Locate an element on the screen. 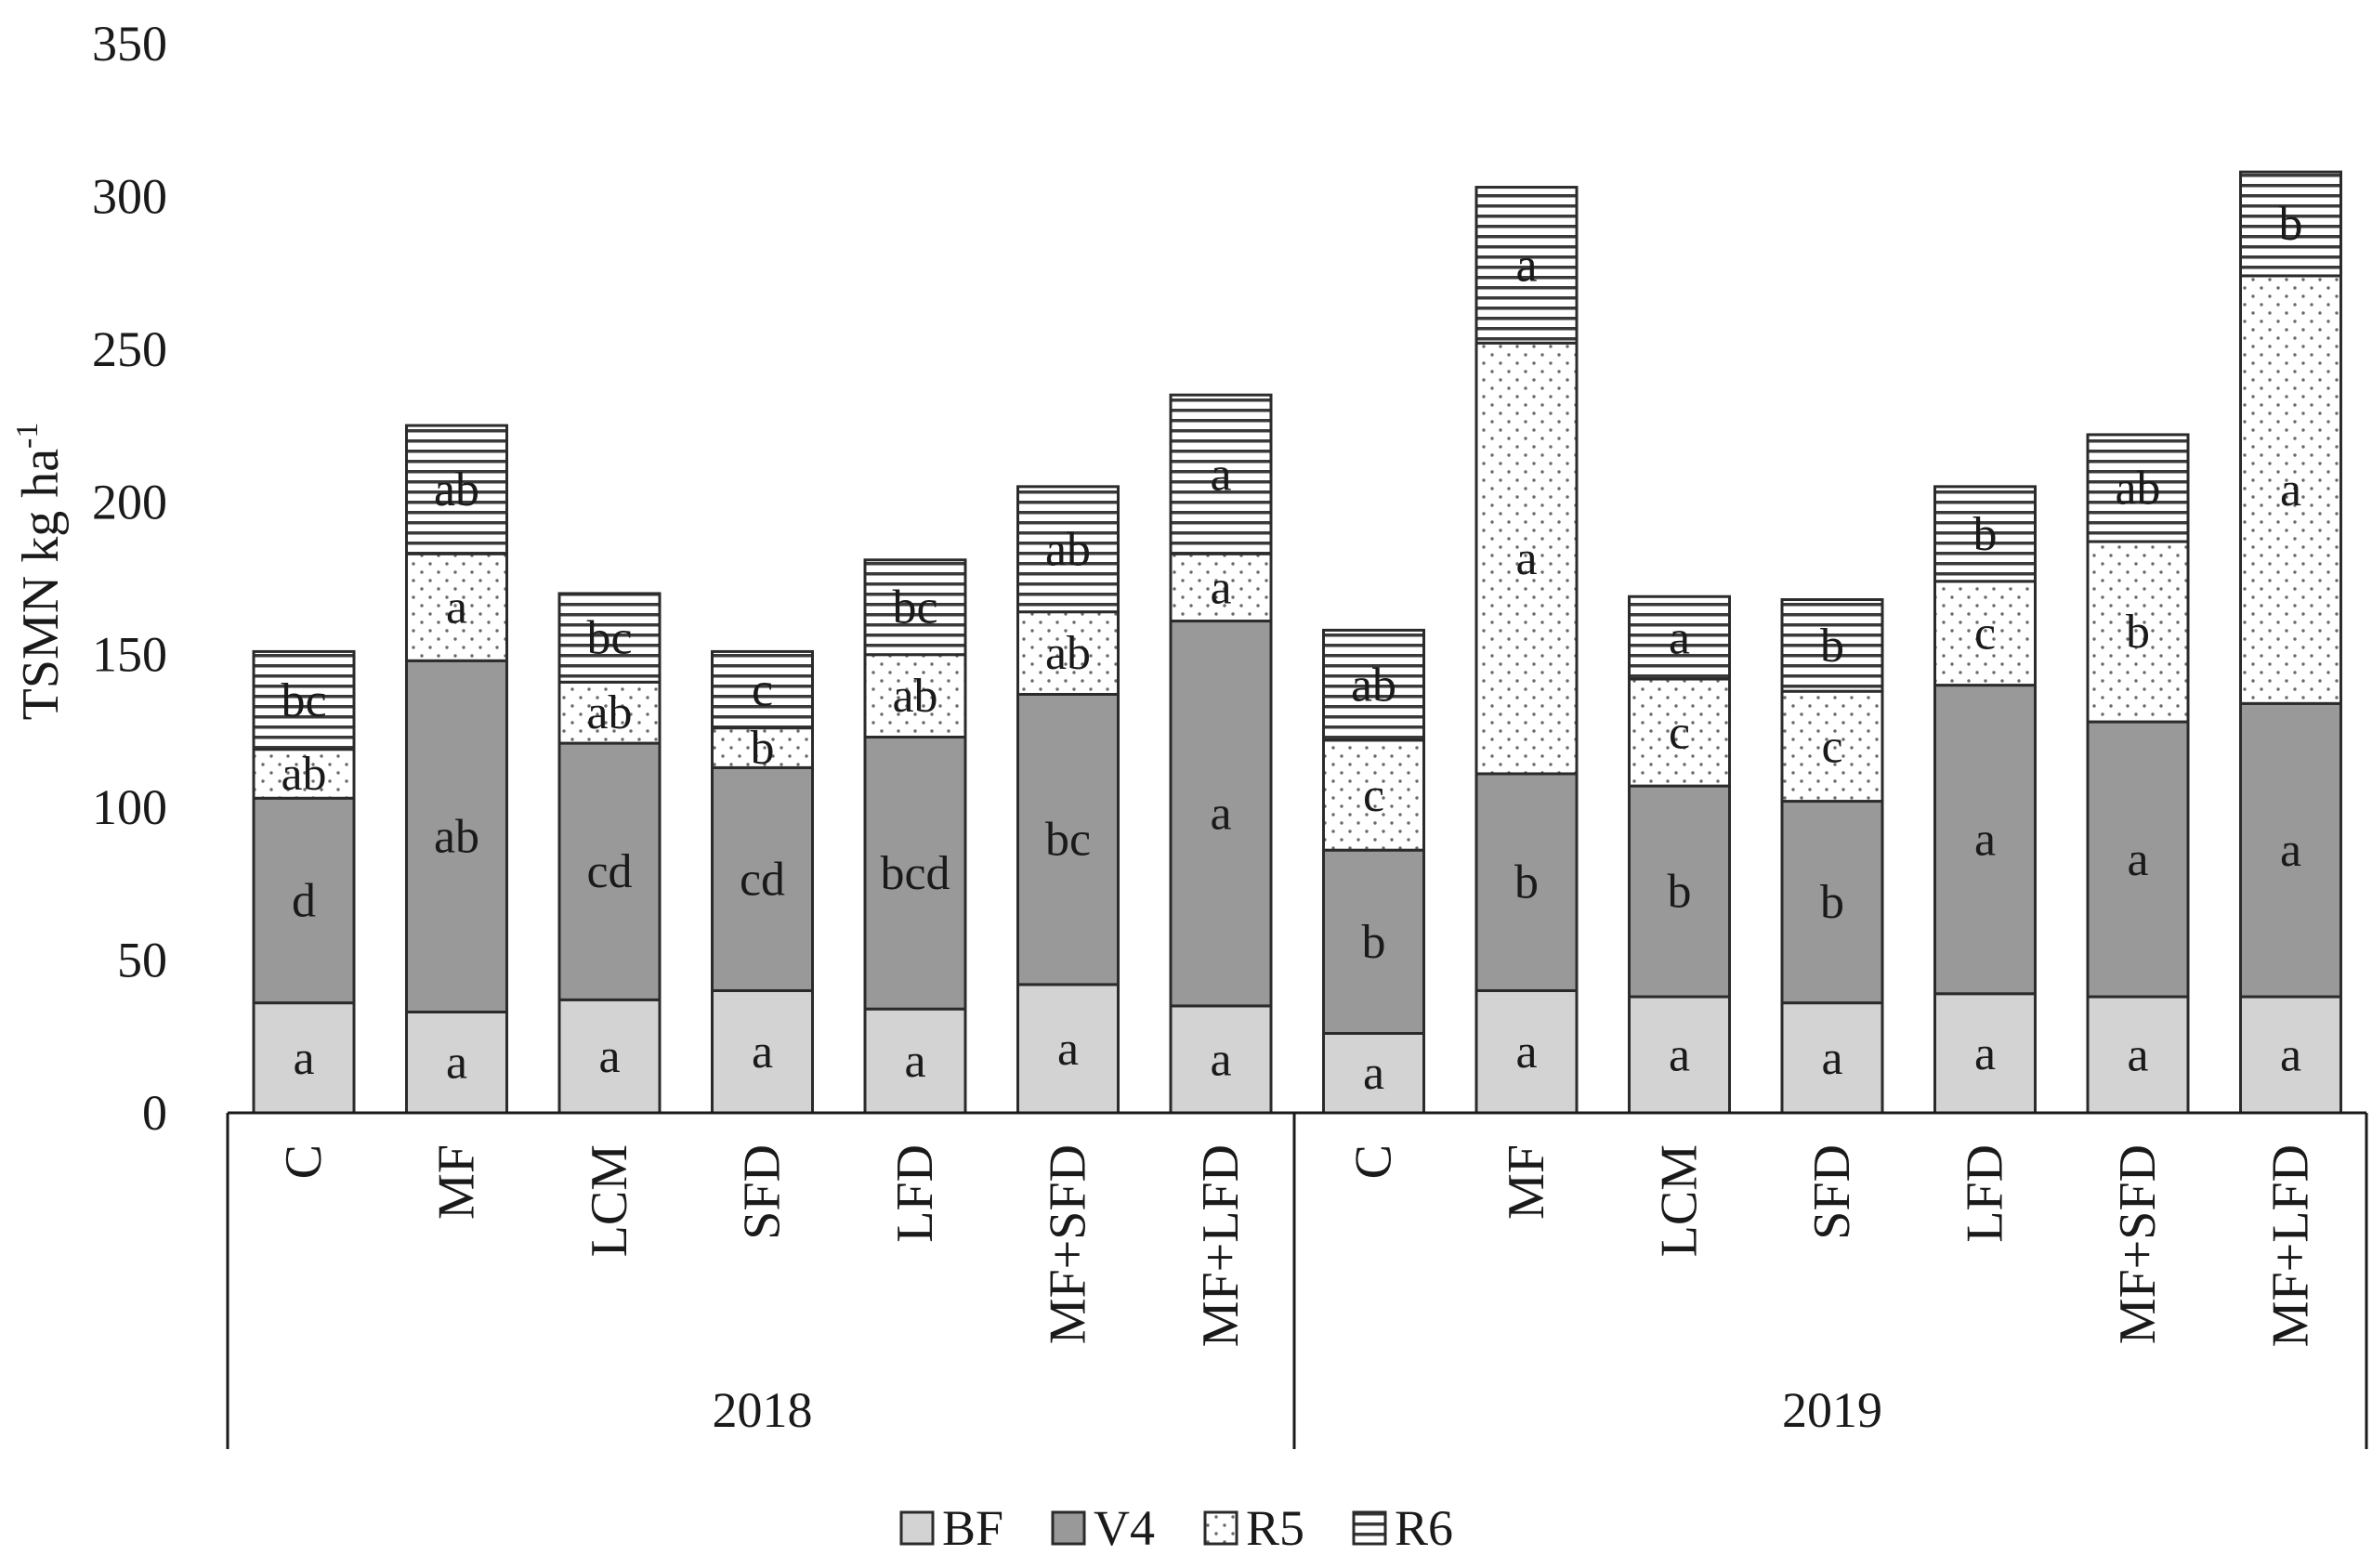 This screenshot has height=1568, width=2372. segment-significance-label: bcd is located at coordinates (915, 873).